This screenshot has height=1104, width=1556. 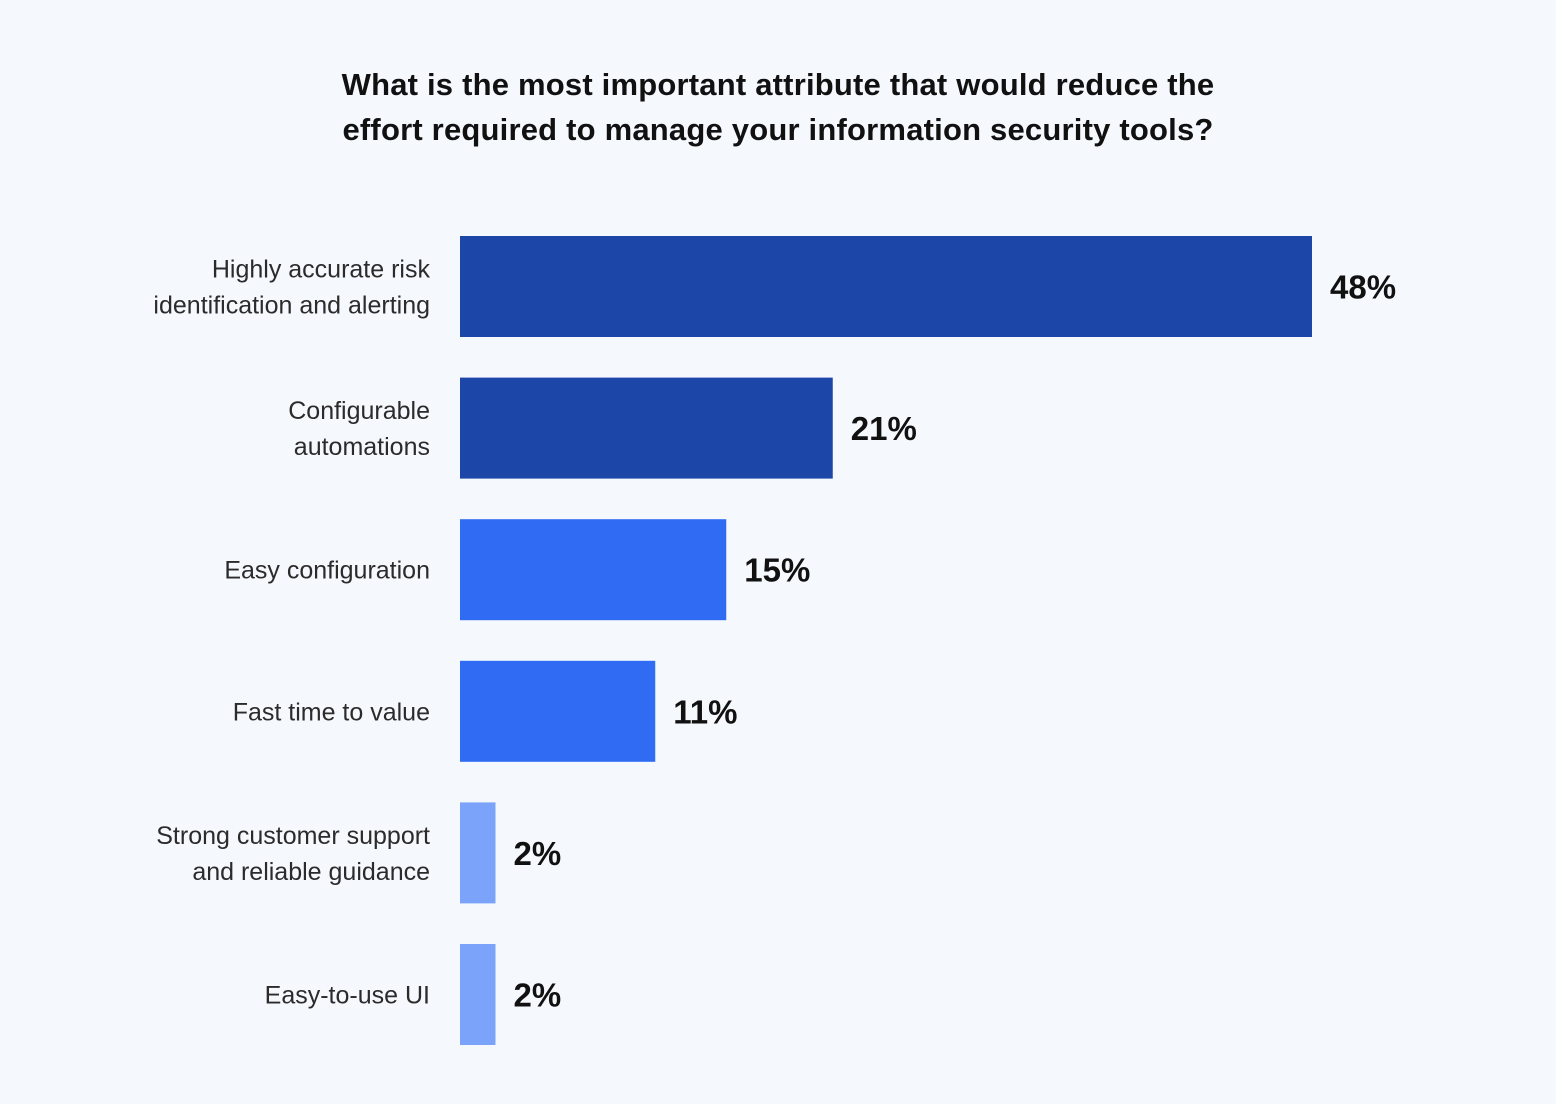 What do you see at coordinates (331, 712) in the screenshot?
I see `category-label-3-line-0: Fast time to value` at bounding box center [331, 712].